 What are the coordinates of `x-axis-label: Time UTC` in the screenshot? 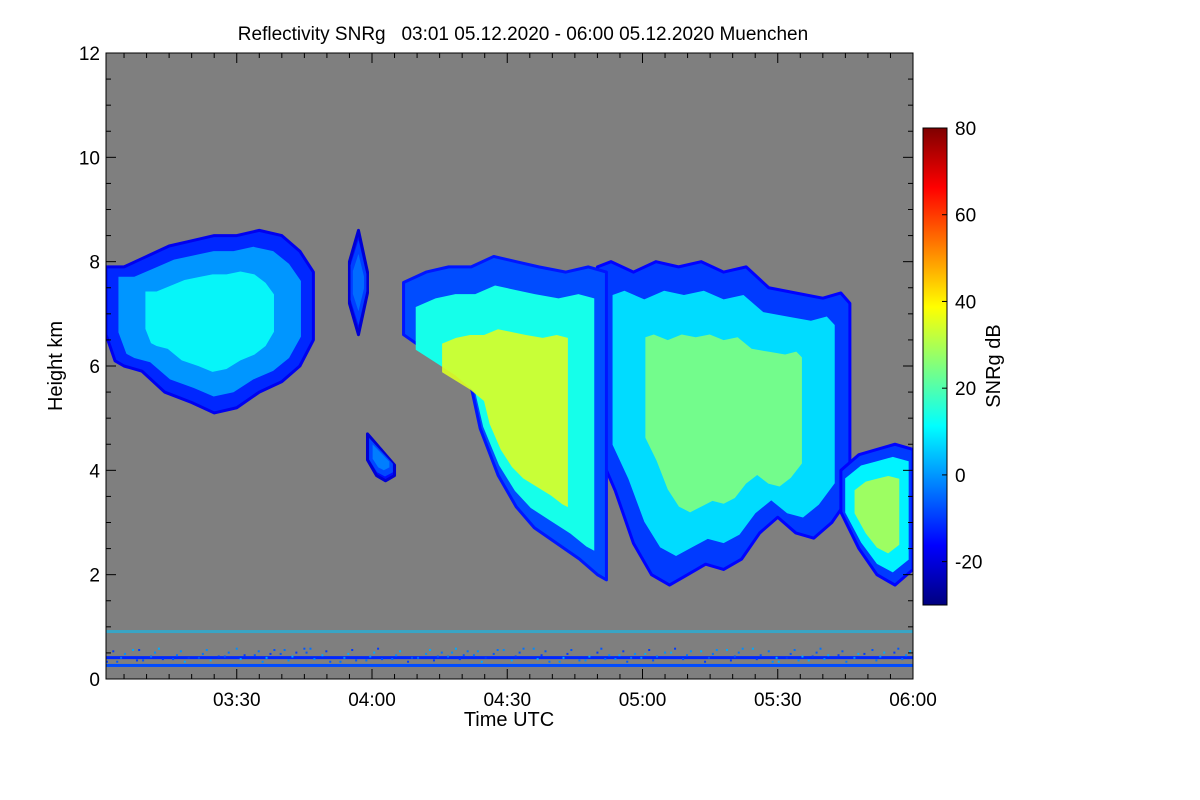 It's located at (509, 720).